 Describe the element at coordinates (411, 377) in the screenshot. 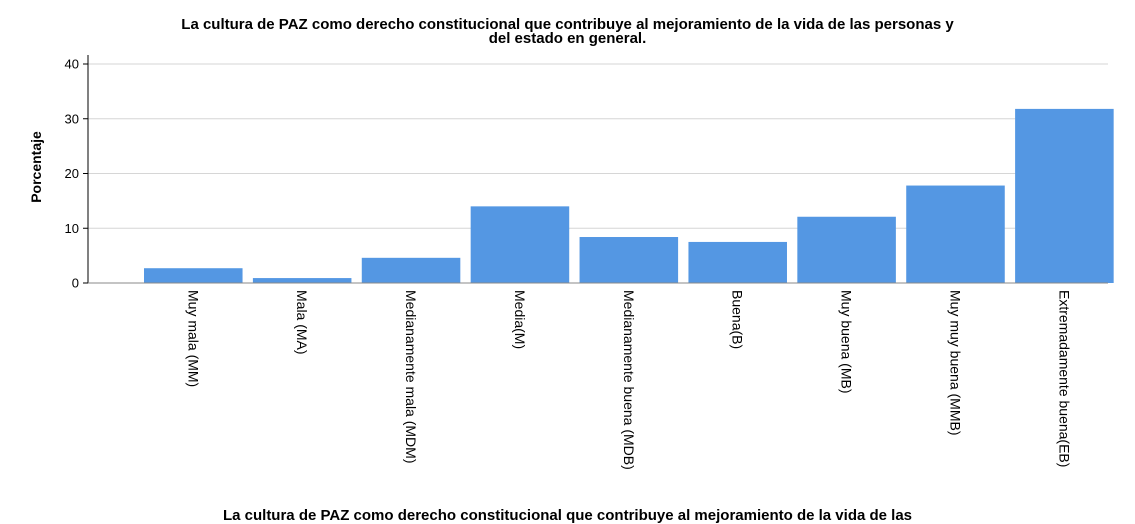

I see `x-category-label: Medianamente mala (MDM)` at that location.